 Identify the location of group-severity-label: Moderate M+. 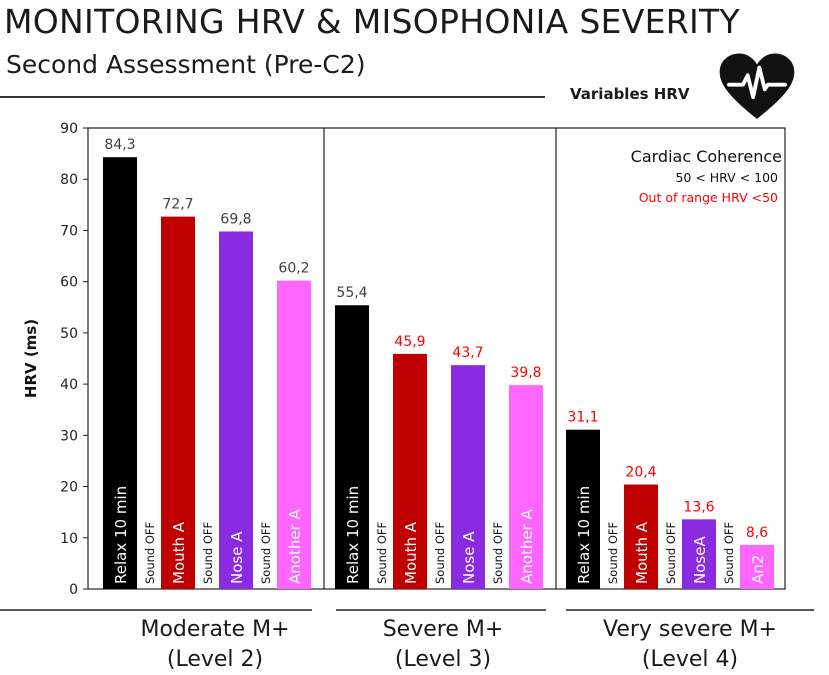
(215, 629).